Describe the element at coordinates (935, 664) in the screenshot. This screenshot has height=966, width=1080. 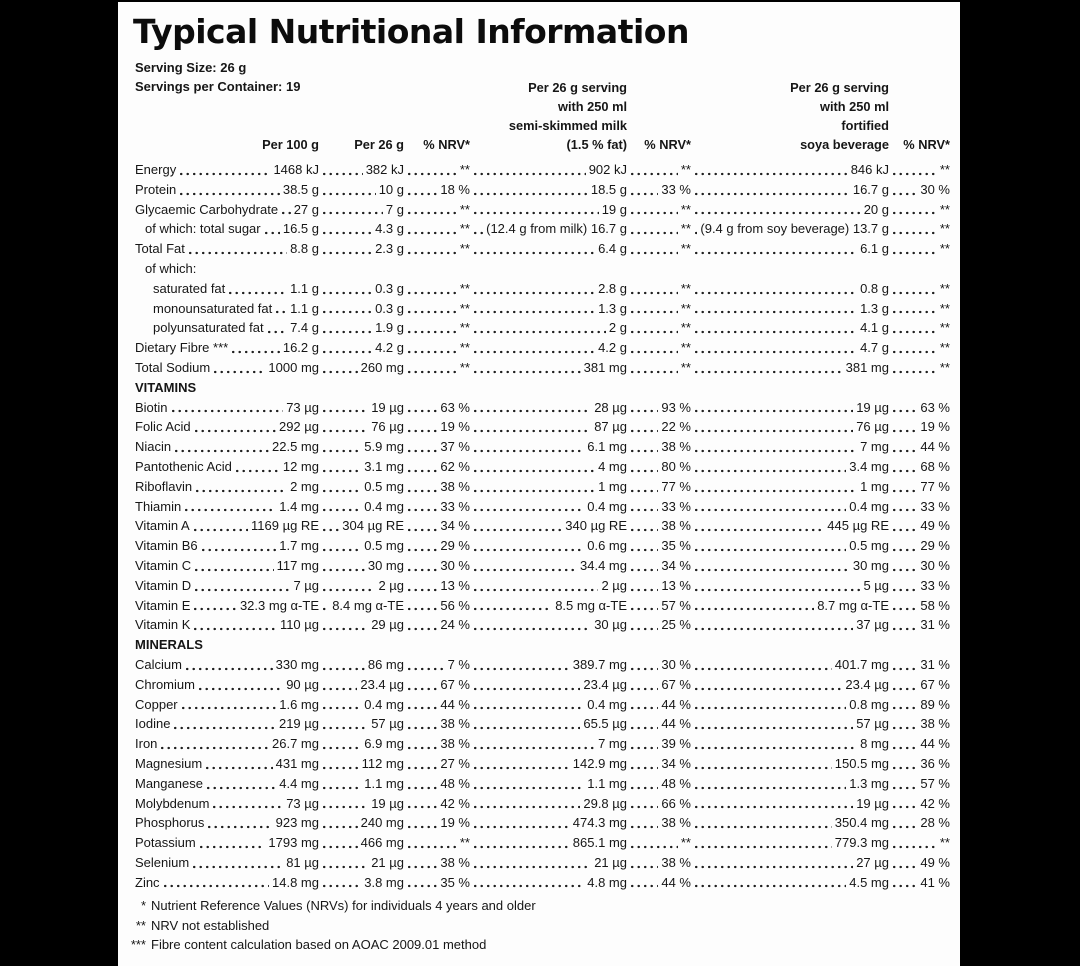
I see `value-nrv_3: 31 %` at that location.